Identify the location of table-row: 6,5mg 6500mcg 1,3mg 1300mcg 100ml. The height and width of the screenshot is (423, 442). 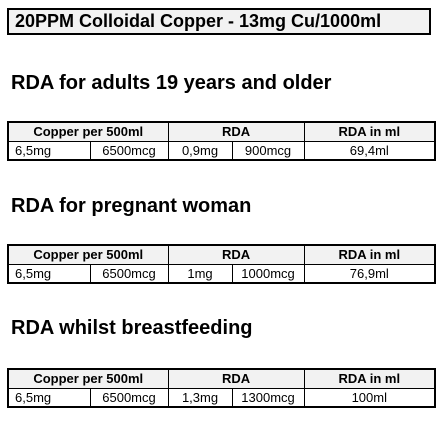
(222, 397).